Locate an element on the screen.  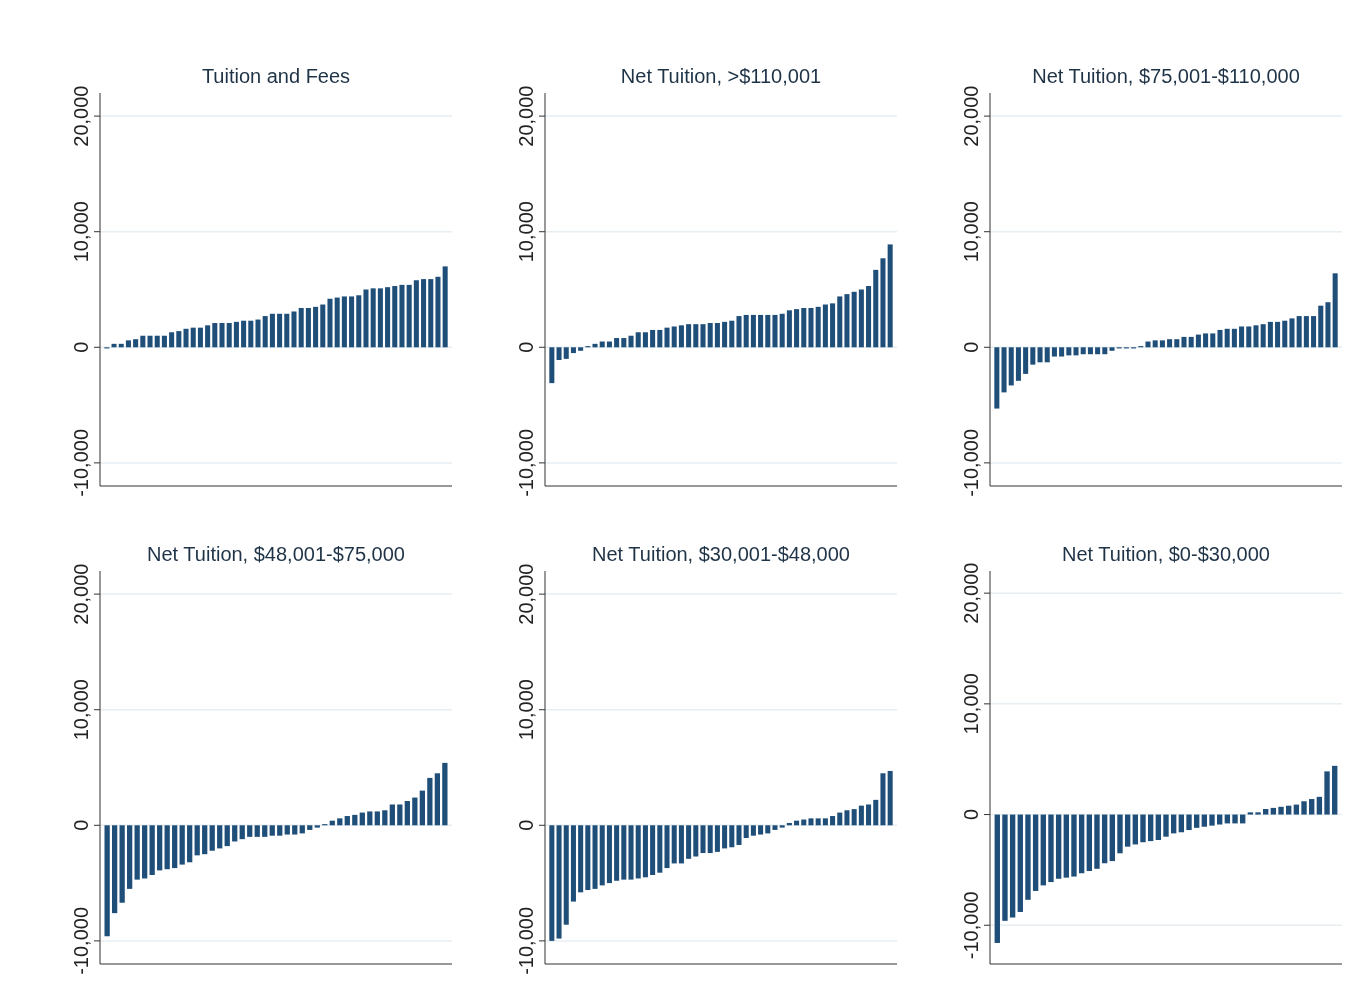
y-tick-label: 0 is located at coordinates (526, 347).